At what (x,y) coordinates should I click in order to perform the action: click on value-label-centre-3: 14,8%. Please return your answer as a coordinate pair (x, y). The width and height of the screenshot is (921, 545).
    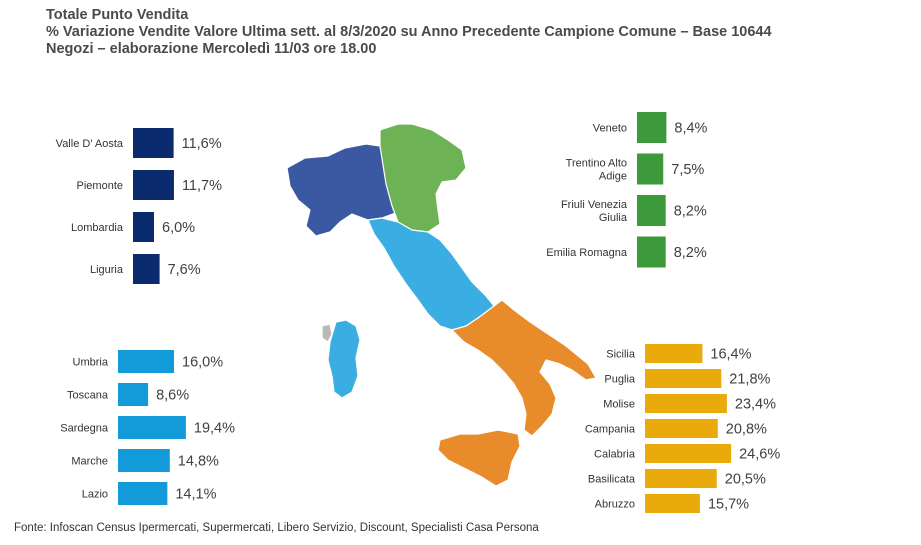
    Looking at the image, I should click on (198, 462).